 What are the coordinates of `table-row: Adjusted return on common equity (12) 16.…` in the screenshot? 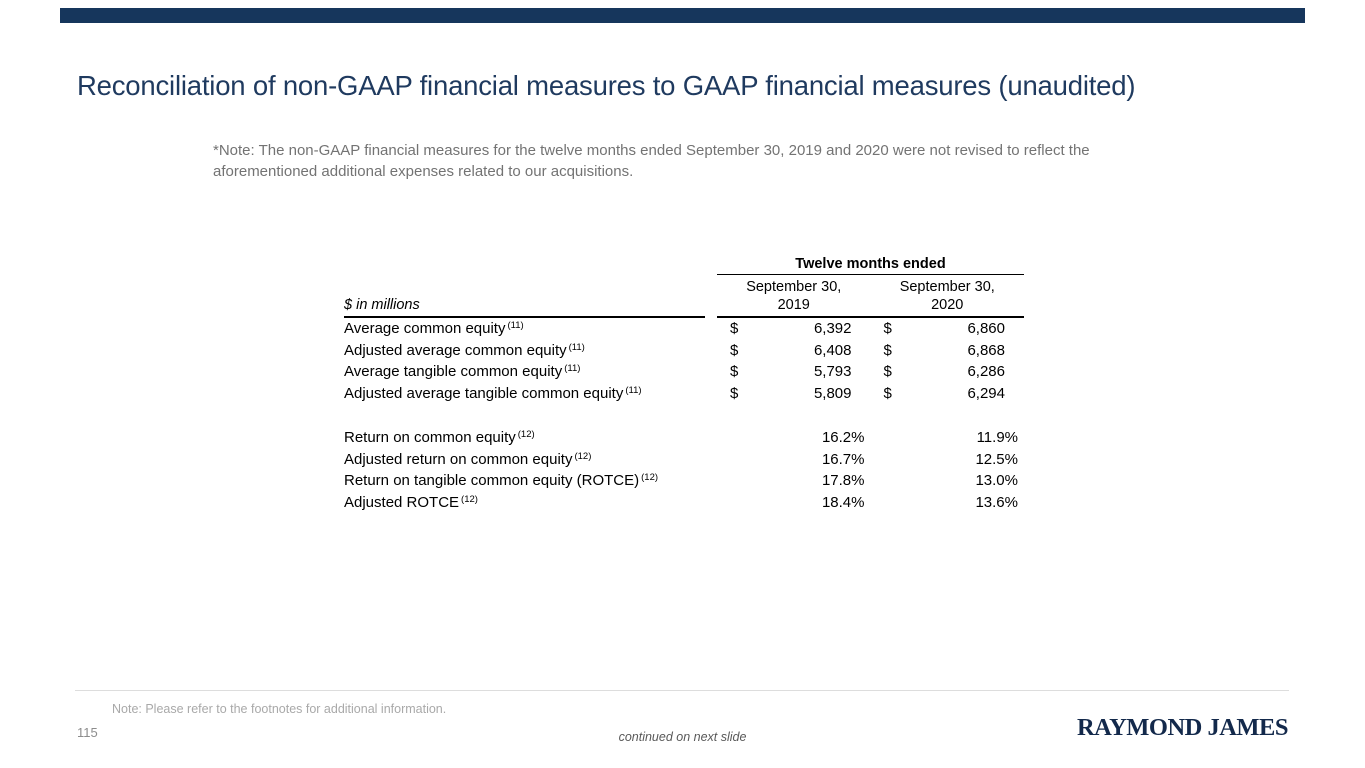 It's located at (684, 460).